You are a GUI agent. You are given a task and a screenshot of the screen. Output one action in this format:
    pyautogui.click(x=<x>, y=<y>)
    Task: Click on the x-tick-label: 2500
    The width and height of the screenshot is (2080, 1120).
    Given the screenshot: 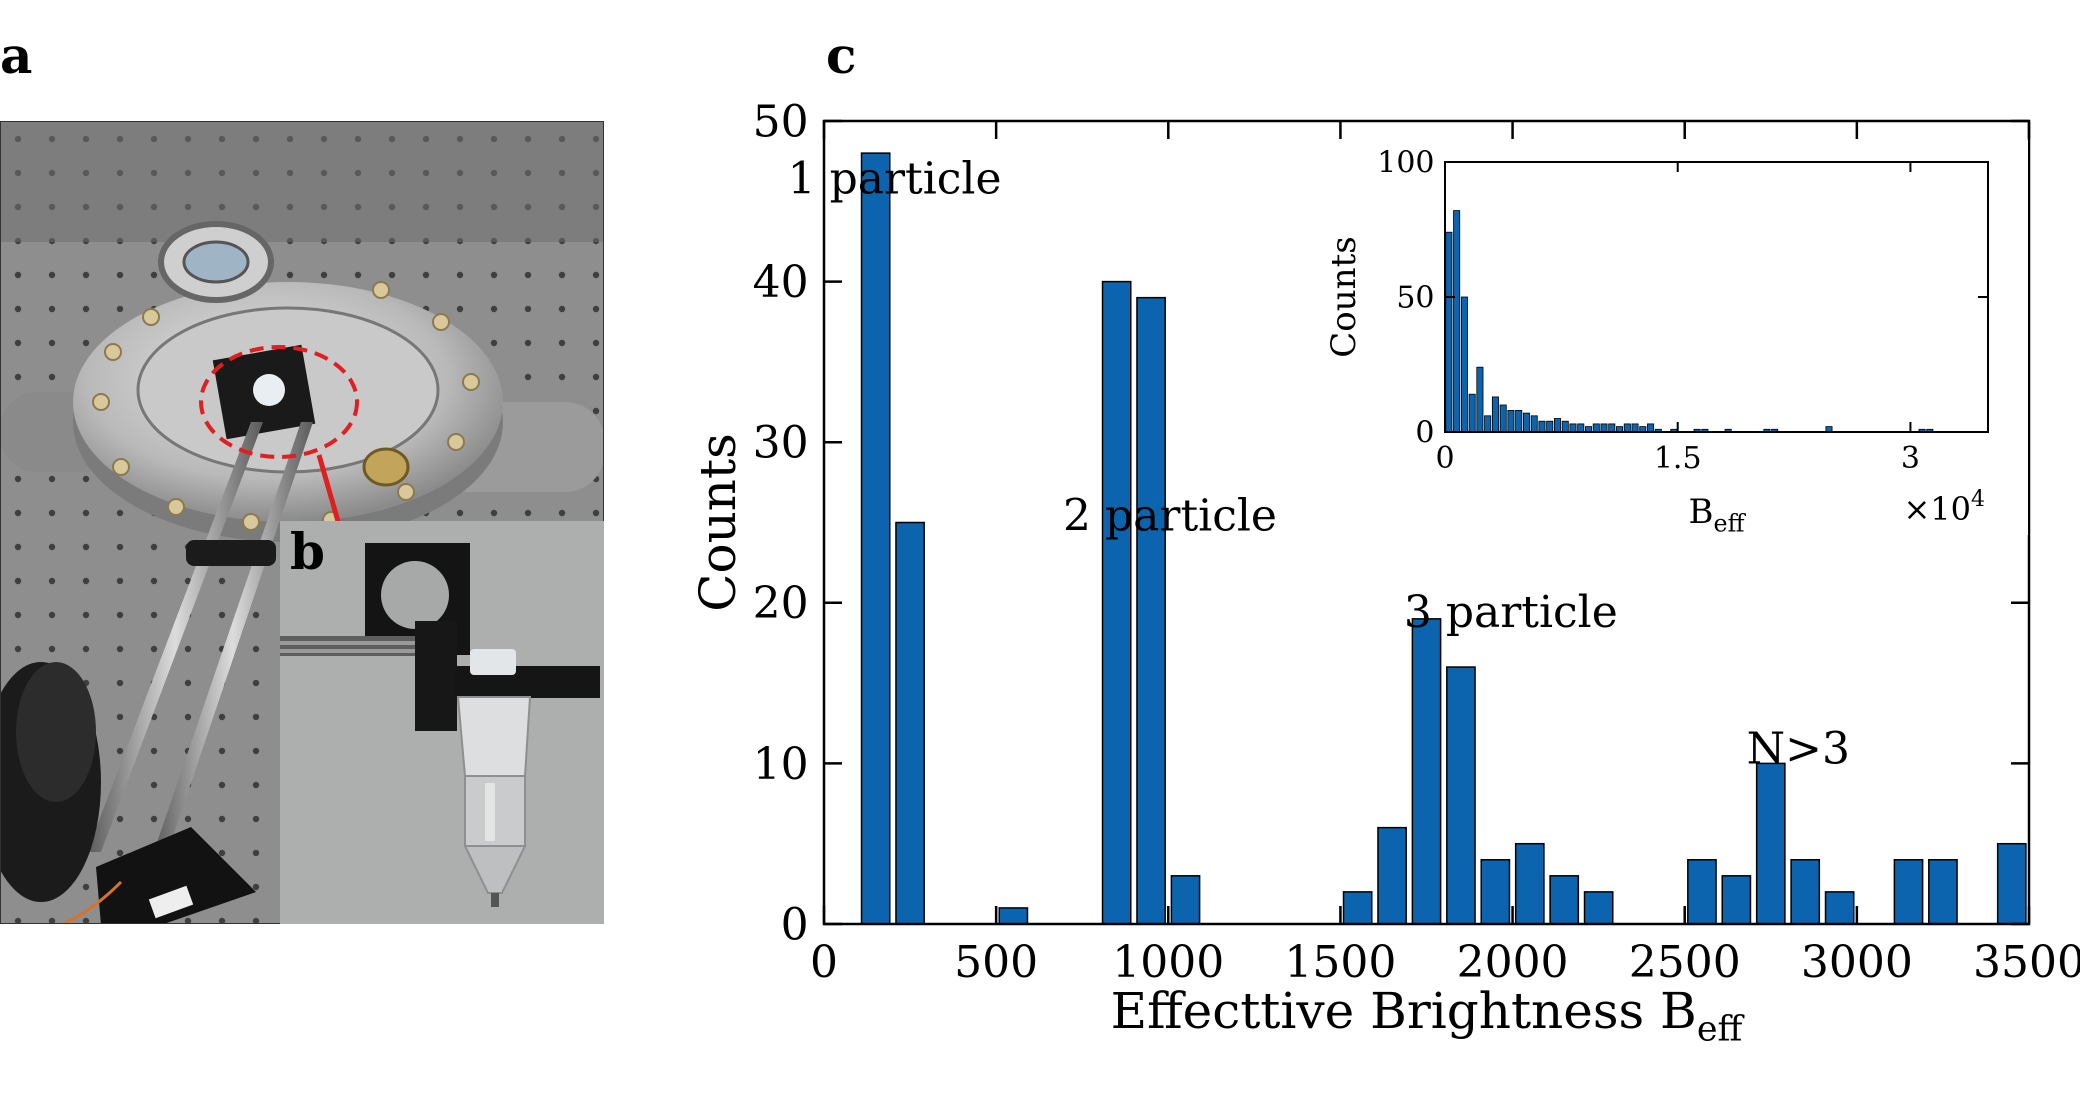 What is the action you would take?
    pyautogui.click(x=1685, y=962)
    